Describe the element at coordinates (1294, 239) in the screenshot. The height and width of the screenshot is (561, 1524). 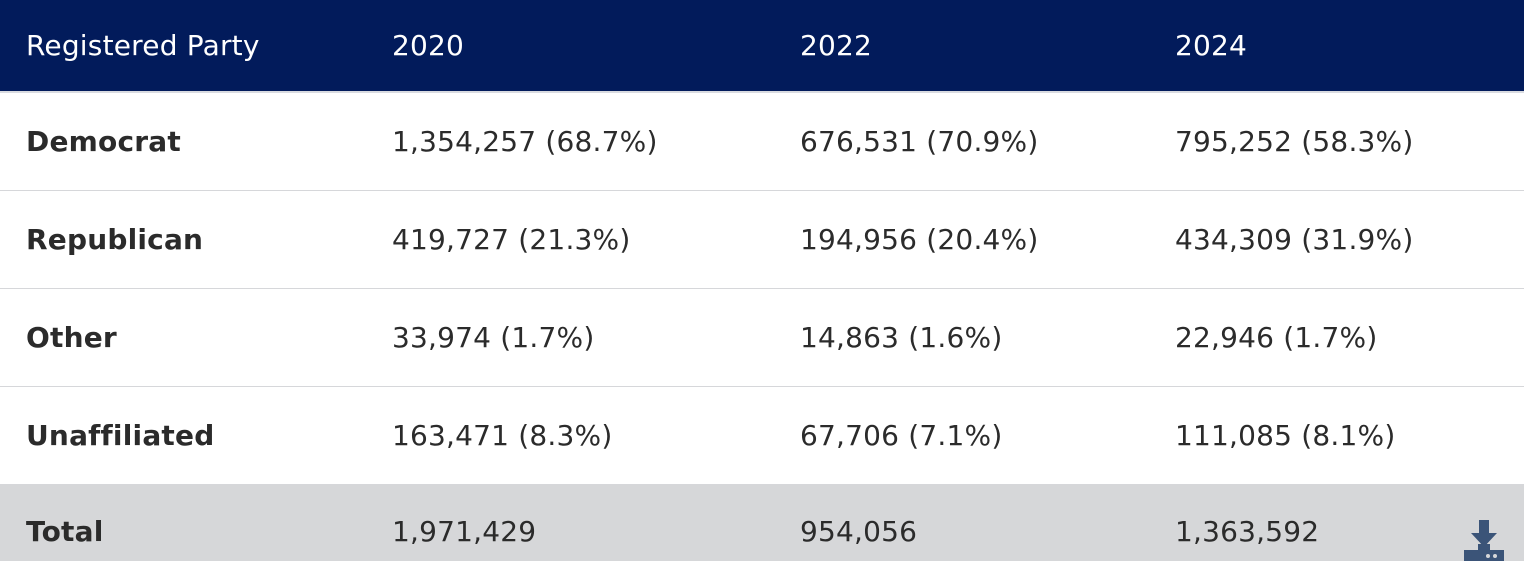
I see `cell-republican-2024: 434,309 (31.9%)` at that location.